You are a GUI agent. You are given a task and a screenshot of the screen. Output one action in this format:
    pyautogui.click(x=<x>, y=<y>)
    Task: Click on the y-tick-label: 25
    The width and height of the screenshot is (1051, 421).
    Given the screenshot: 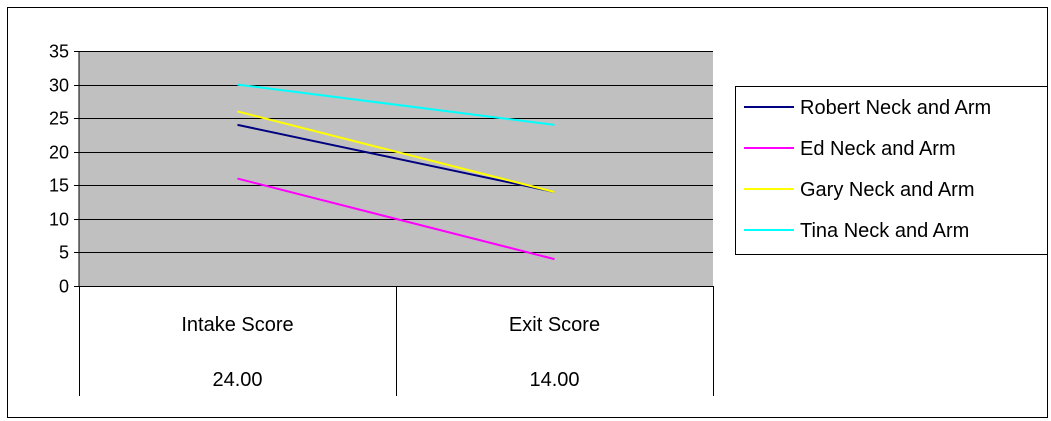 What is the action you would take?
    pyautogui.click(x=59, y=119)
    